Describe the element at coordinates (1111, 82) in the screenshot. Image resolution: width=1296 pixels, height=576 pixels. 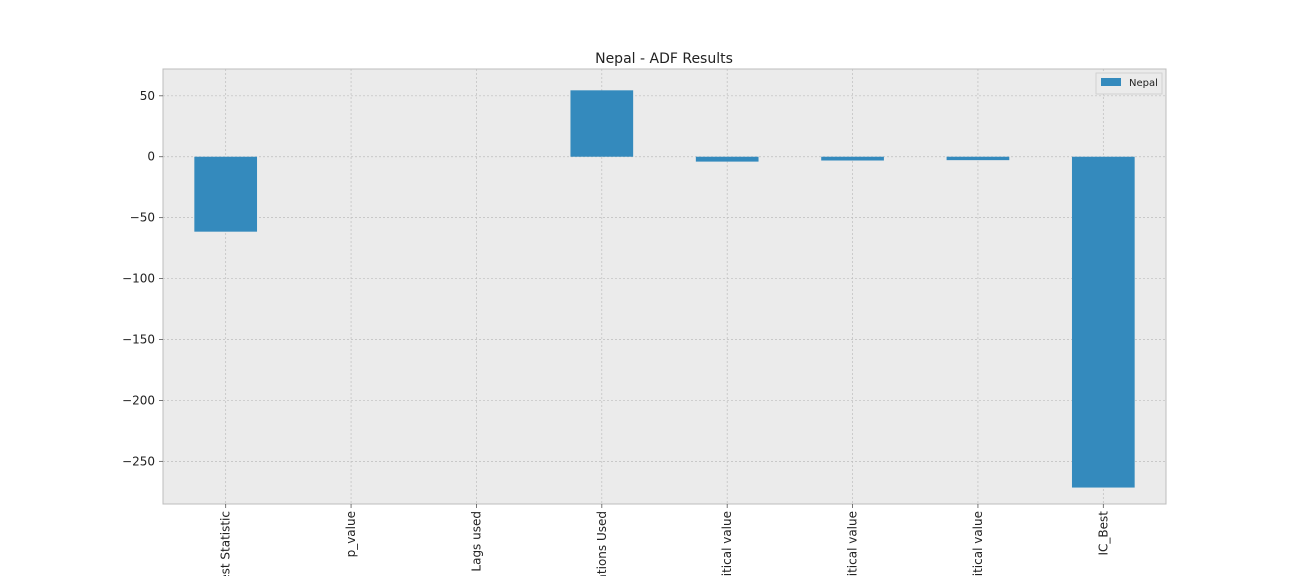
I see `legend-swatch` at that location.